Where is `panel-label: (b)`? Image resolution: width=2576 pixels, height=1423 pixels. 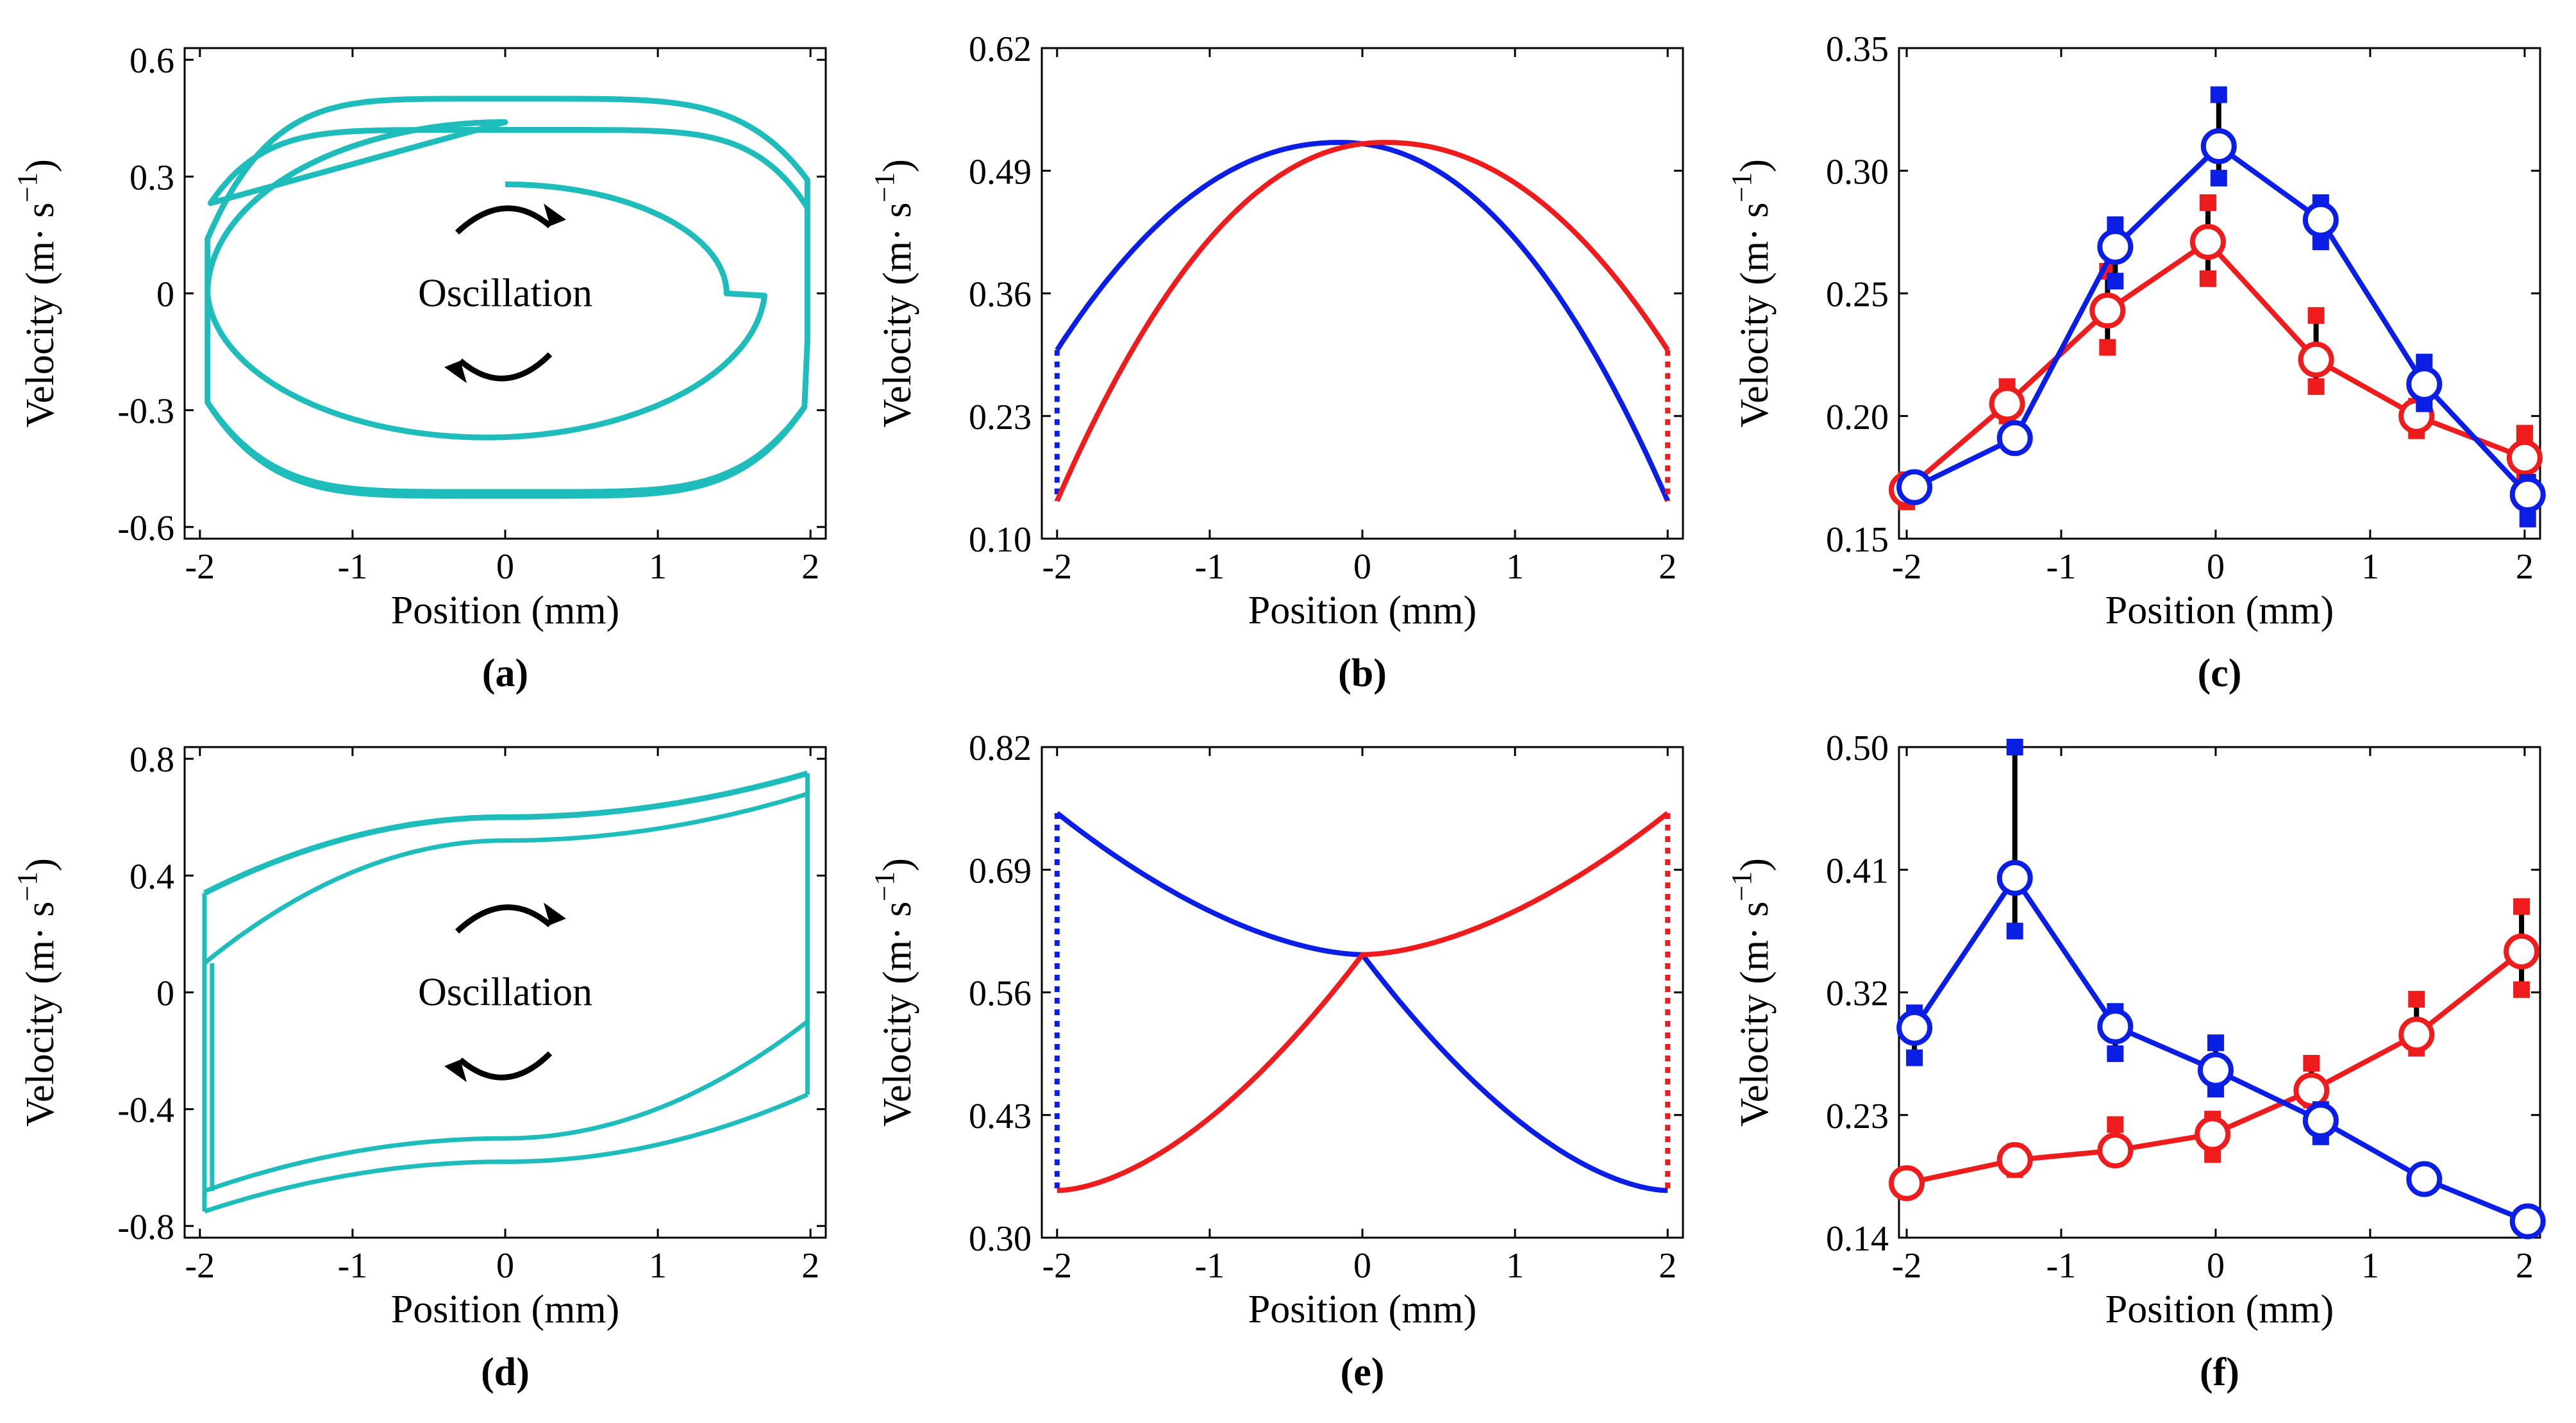 panel-label: (b) is located at coordinates (1362, 673).